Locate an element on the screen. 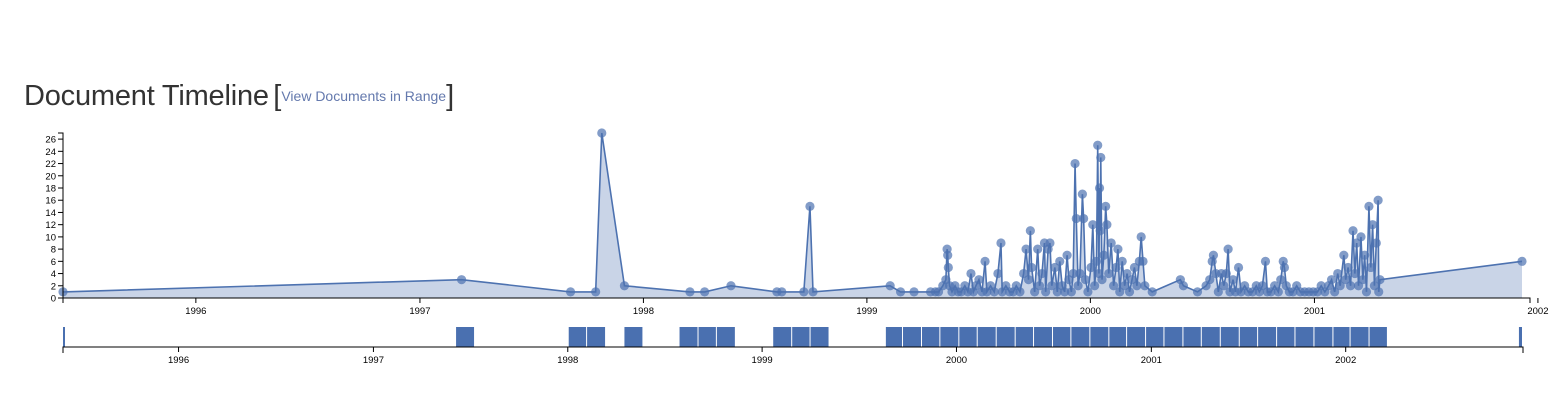  y-tick-label: 14 is located at coordinates (50, 213).